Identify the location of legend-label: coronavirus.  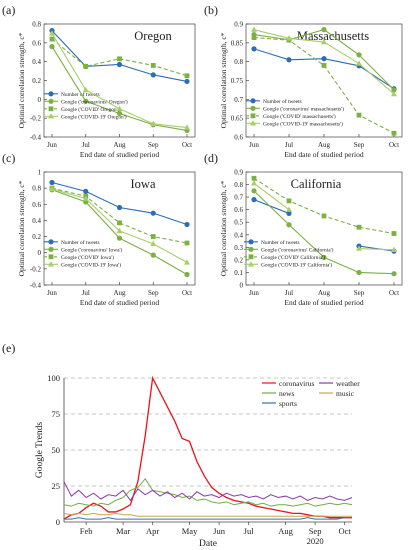
(296, 383).